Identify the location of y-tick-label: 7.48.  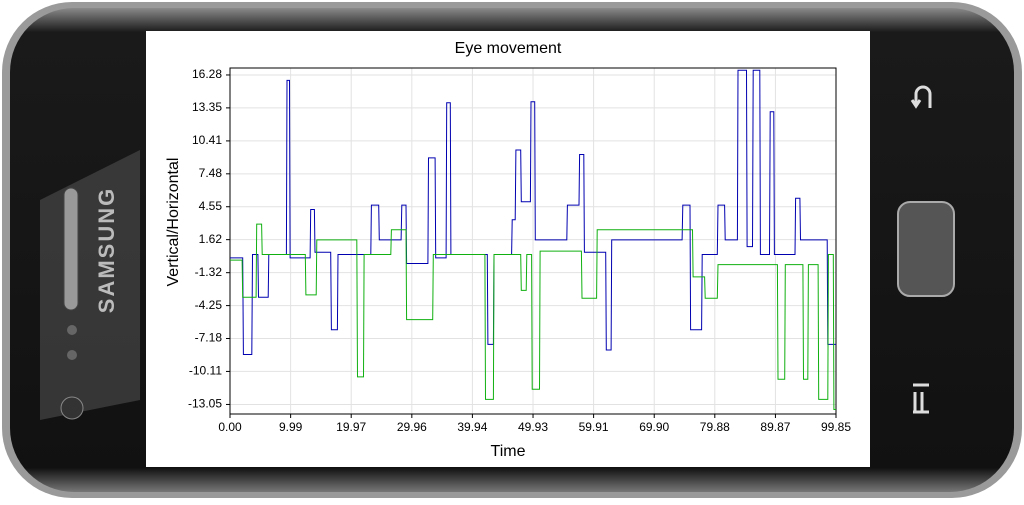
(211, 173).